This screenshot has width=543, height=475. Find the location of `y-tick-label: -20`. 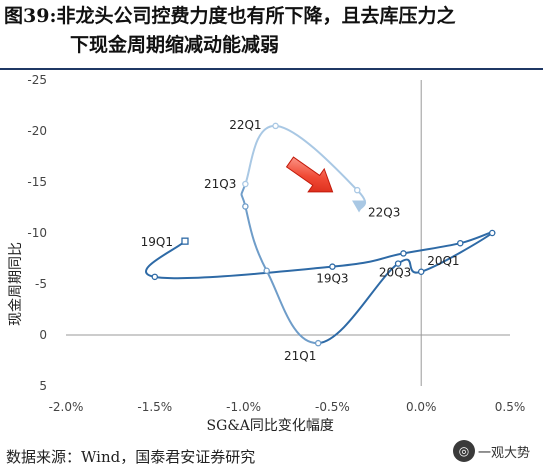

y-tick-label: -20 is located at coordinates (37, 131).